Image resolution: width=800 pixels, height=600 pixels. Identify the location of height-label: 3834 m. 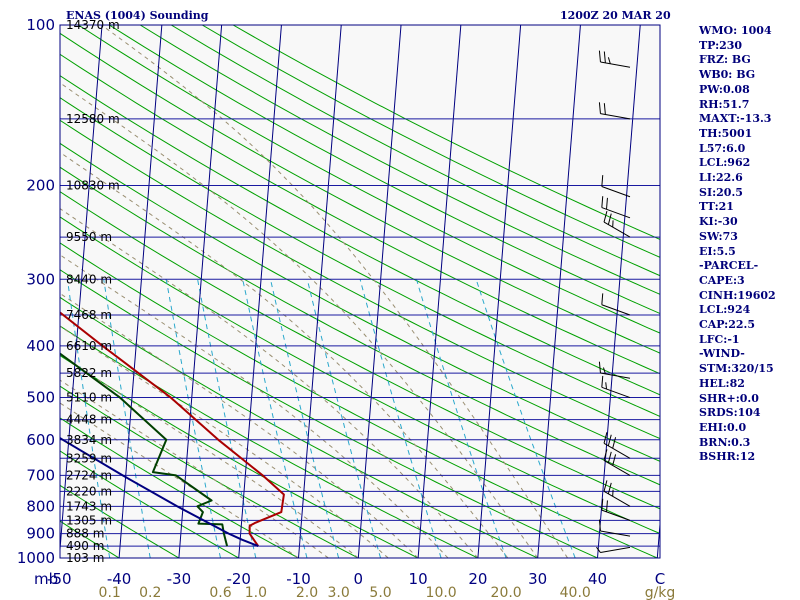
(89, 440).